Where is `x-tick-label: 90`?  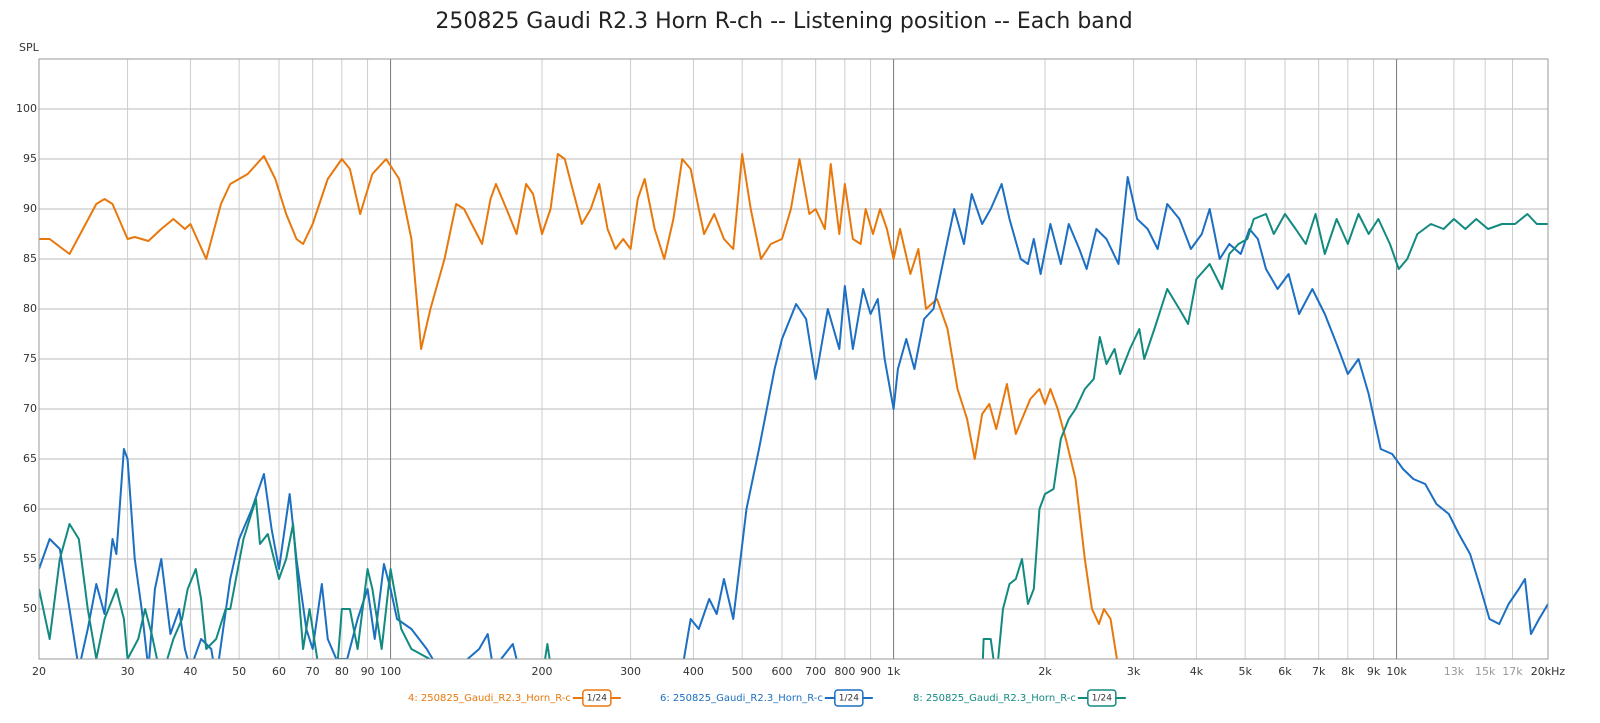
x-tick-label: 90 is located at coordinates (368, 671).